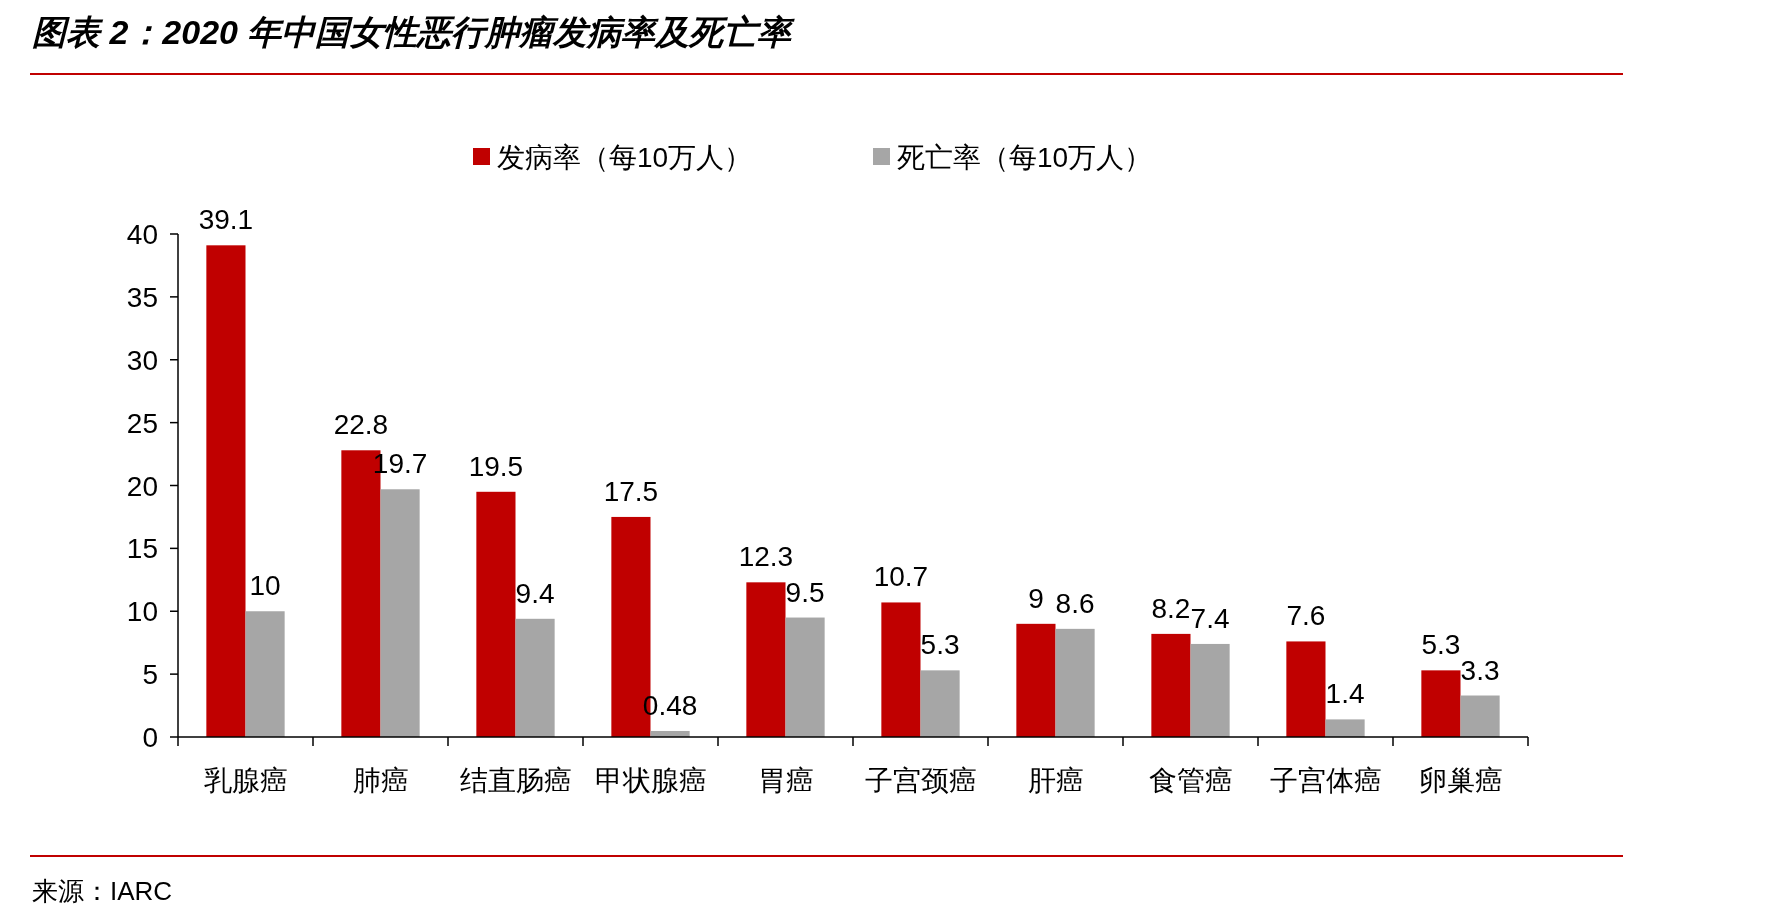 Image resolution: width=1772 pixels, height=912 pixels. What do you see at coordinates (1075, 603) in the screenshot?
I see `data-label: 8.6` at bounding box center [1075, 603].